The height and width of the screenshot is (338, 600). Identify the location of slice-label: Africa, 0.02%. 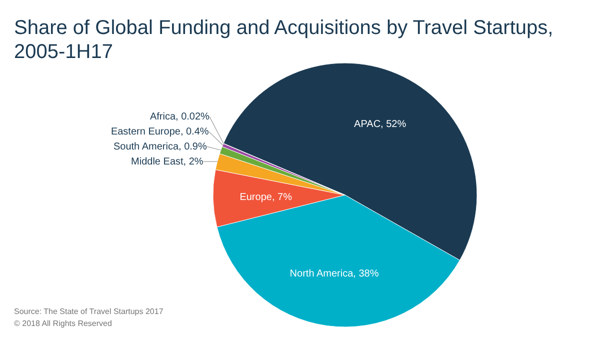
(180, 117).